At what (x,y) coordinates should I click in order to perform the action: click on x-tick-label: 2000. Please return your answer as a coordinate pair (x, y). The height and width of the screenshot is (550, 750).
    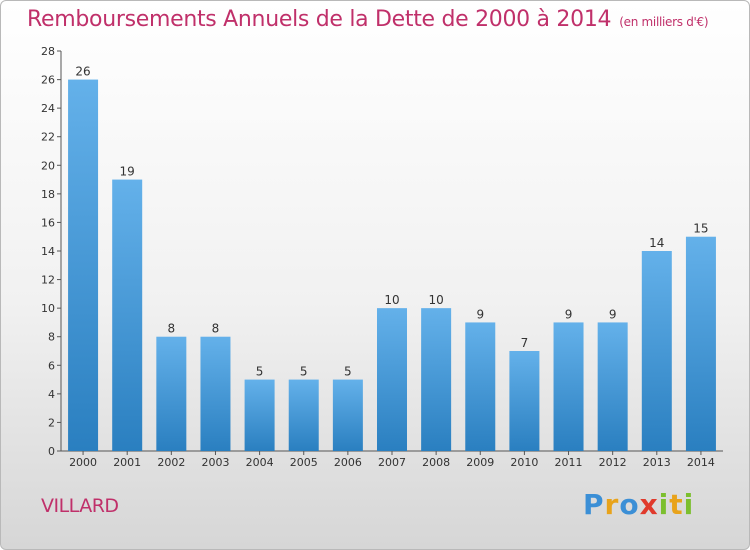
    Looking at the image, I should click on (83, 462).